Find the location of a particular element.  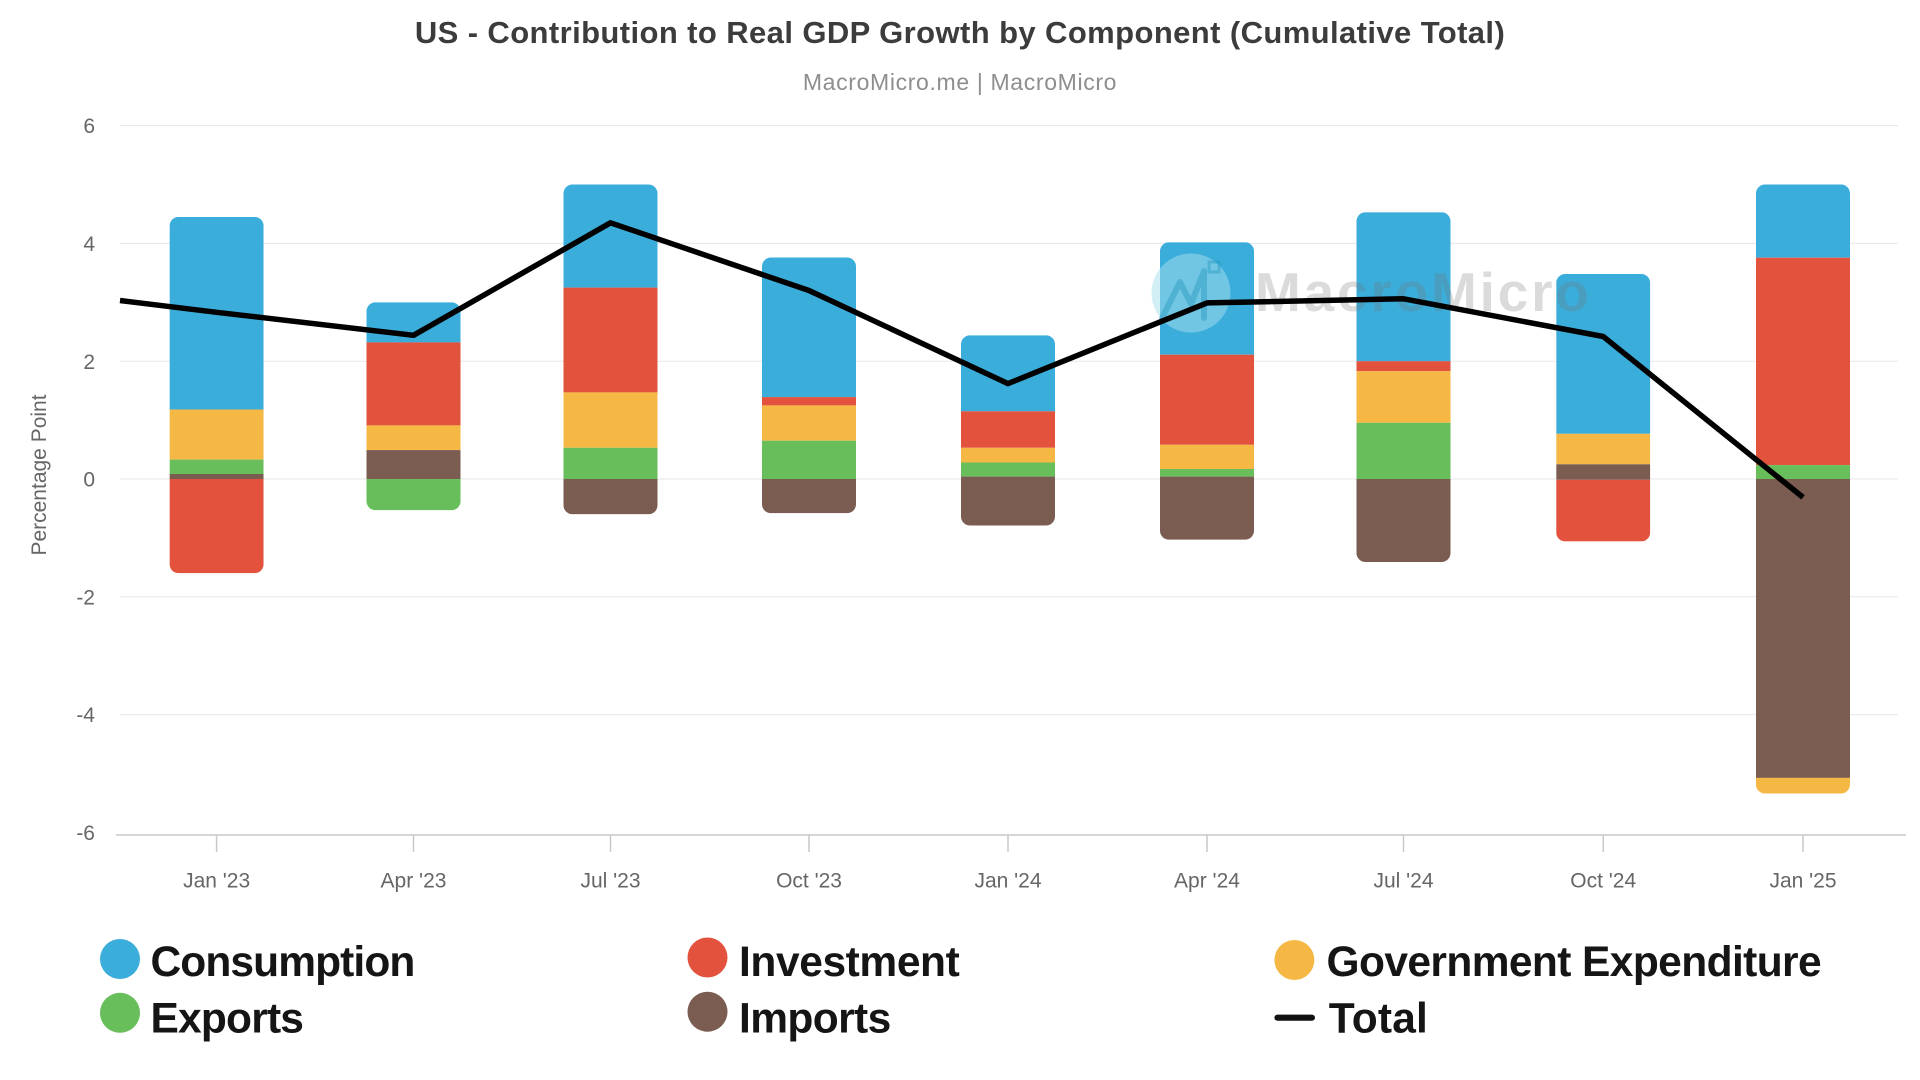

svg-text: -4 is located at coordinates (85, 715).